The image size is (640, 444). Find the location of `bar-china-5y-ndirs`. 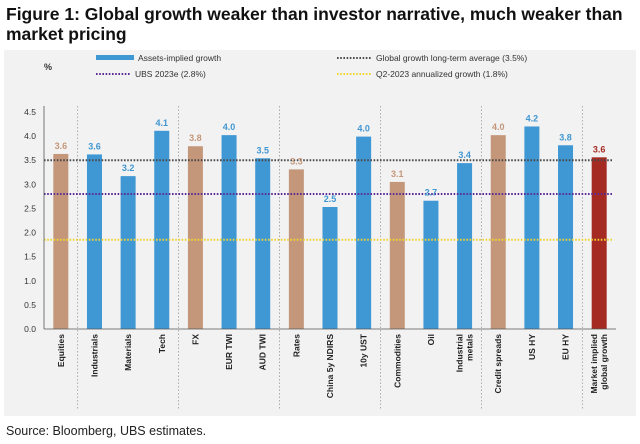

bar-china-5y-ndirs is located at coordinates (330, 267).